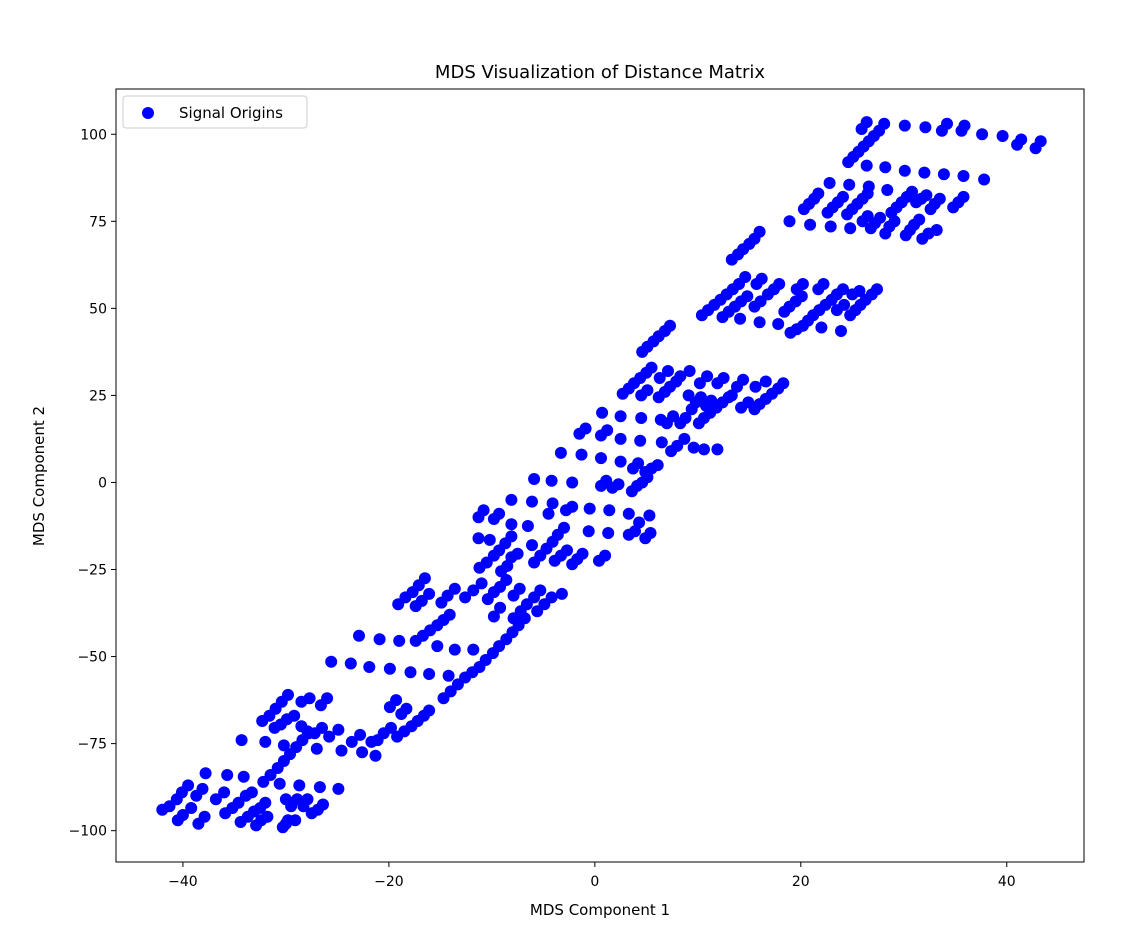 The image size is (1137, 941). What do you see at coordinates (148, 113) in the screenshot?
I see `legend-marker` at bounding box center [148, 113].